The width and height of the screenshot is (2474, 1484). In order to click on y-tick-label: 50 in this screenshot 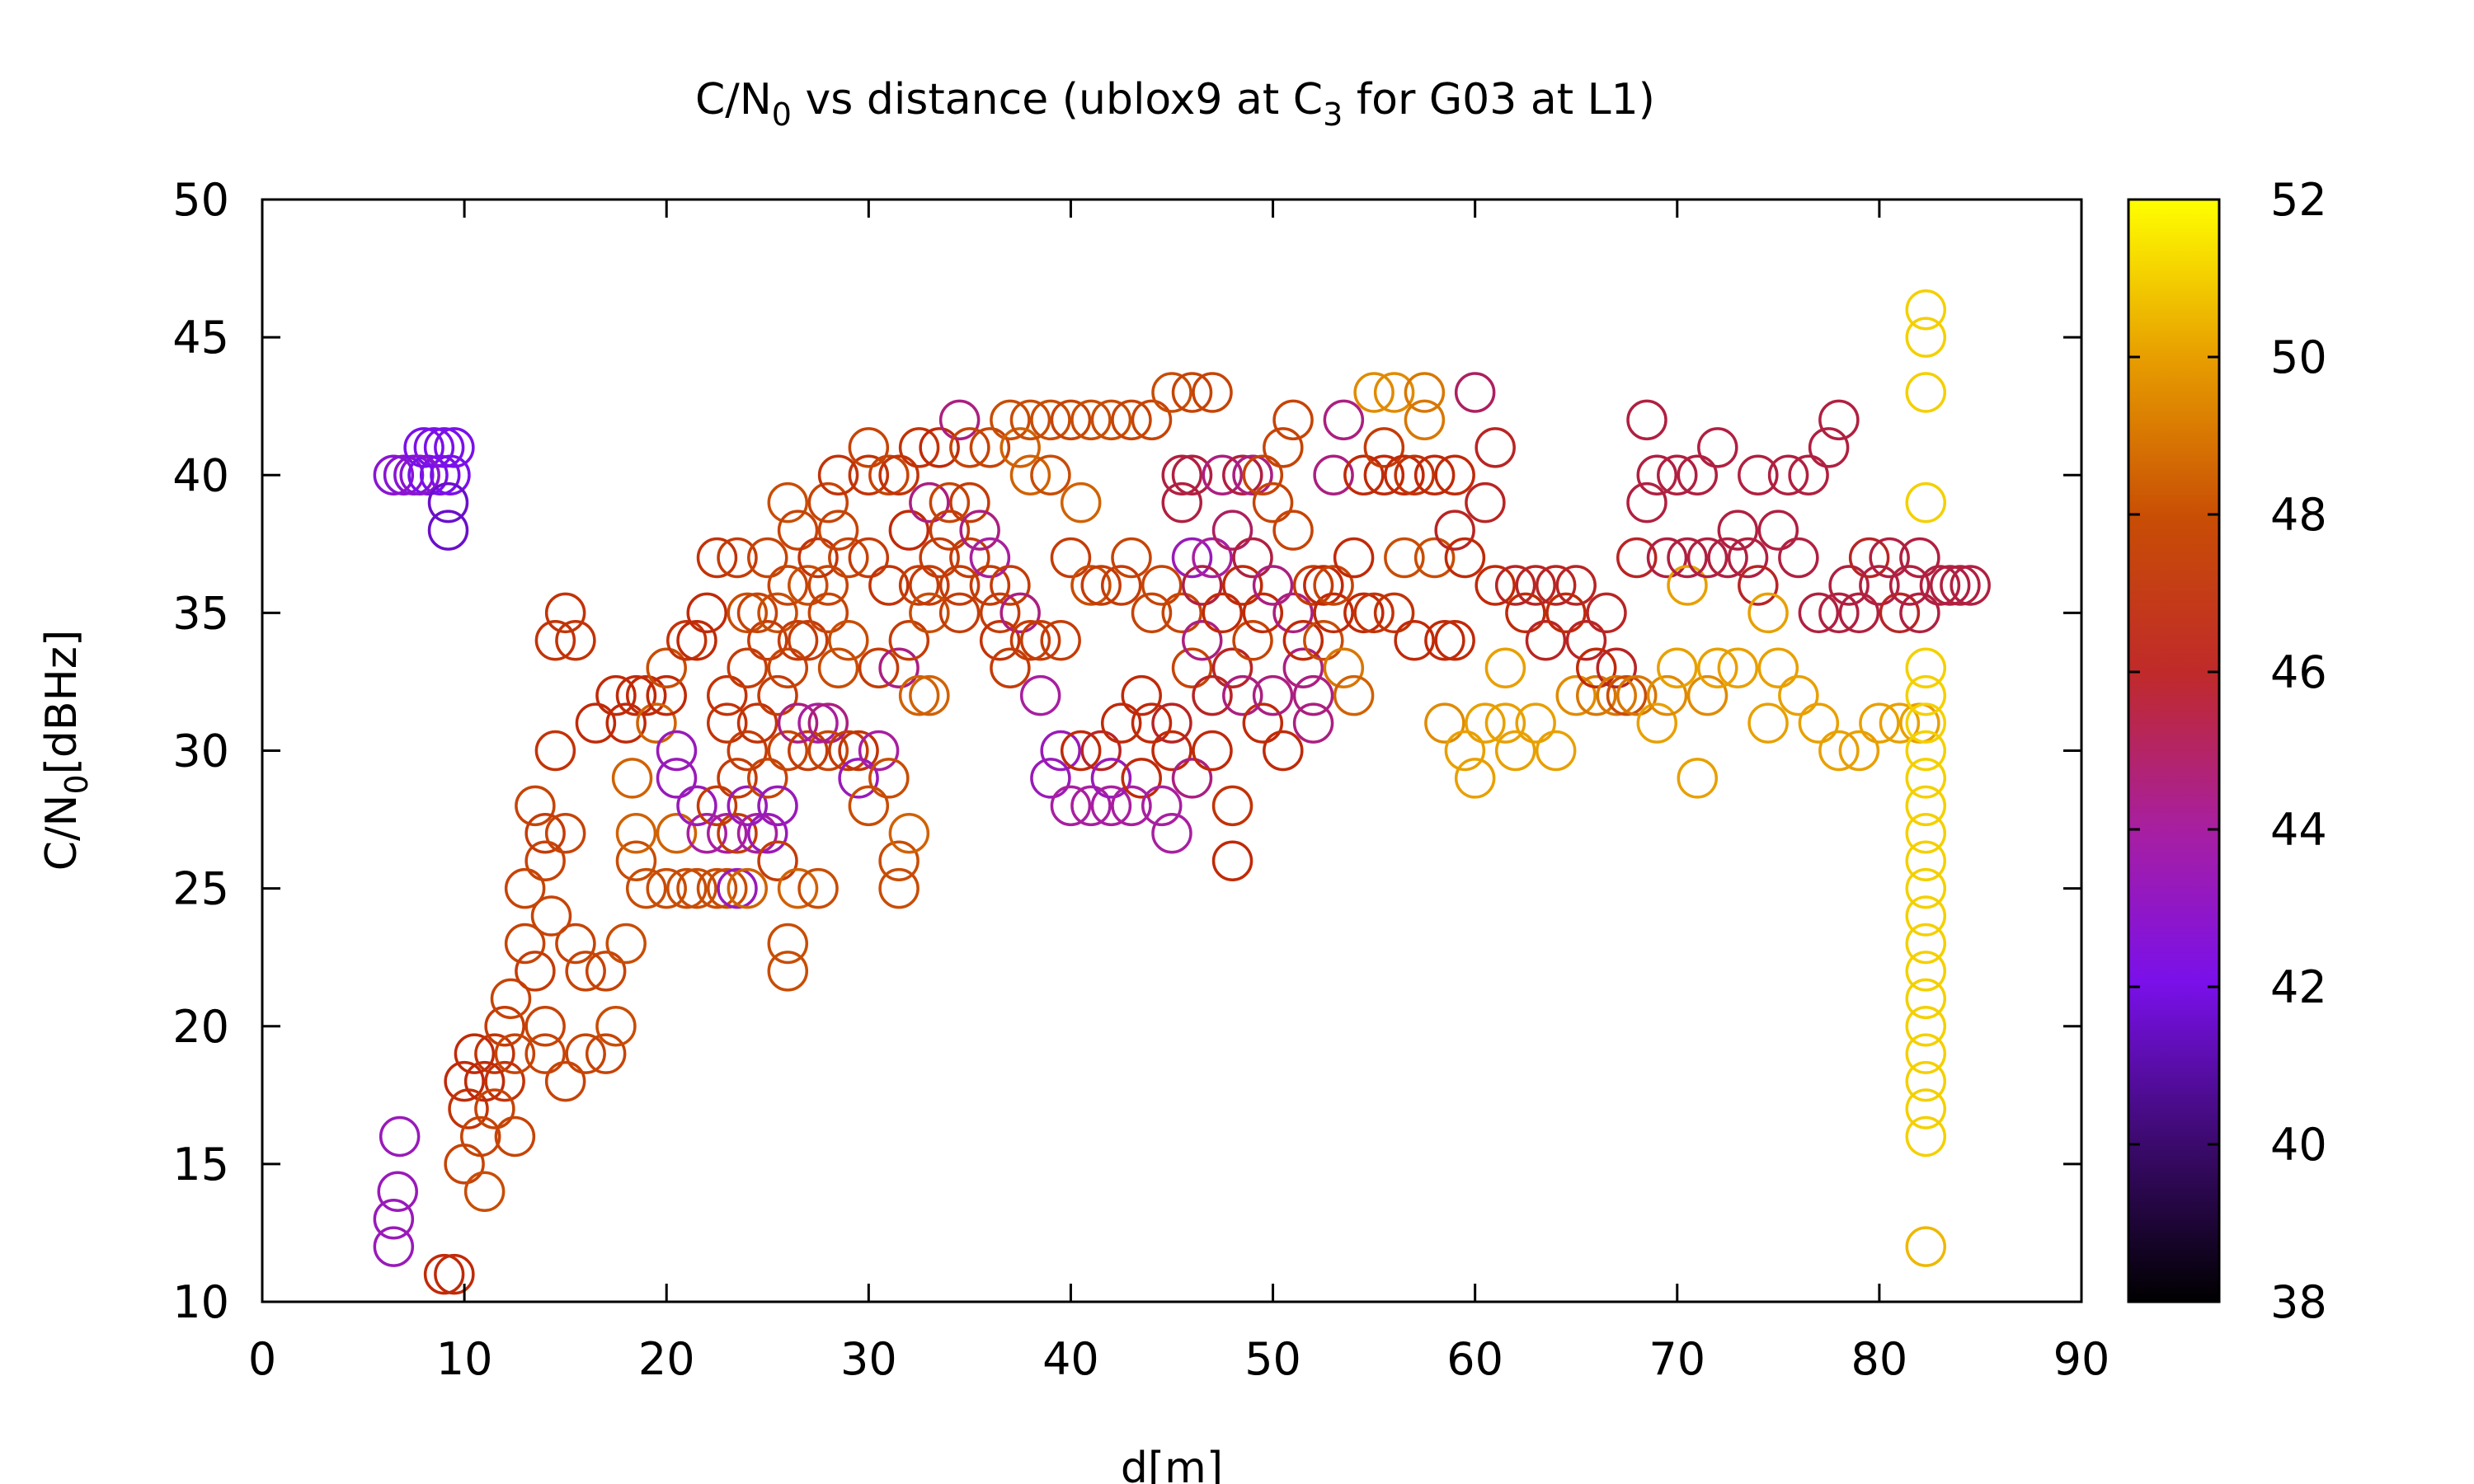, I will do `click(200, 200)`.